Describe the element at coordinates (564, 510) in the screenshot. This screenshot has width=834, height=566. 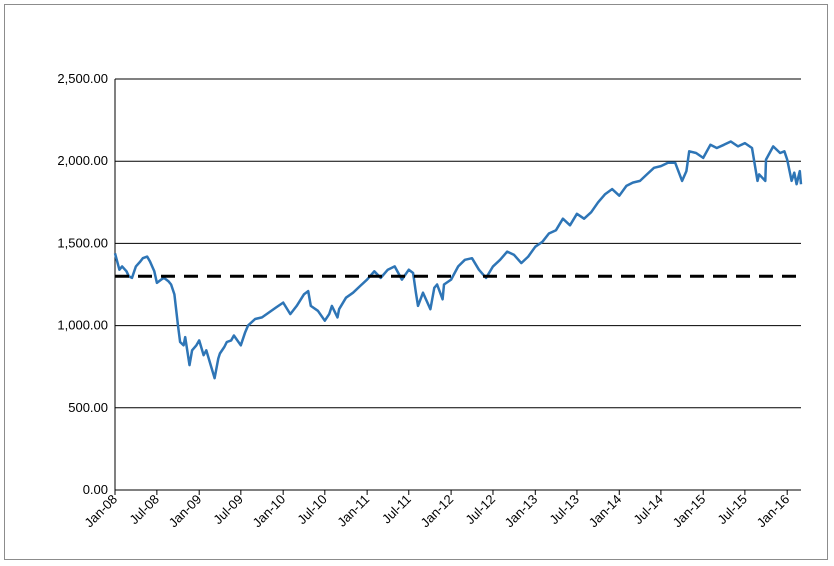
I see `x-tick-label: Jul-13` at that location.